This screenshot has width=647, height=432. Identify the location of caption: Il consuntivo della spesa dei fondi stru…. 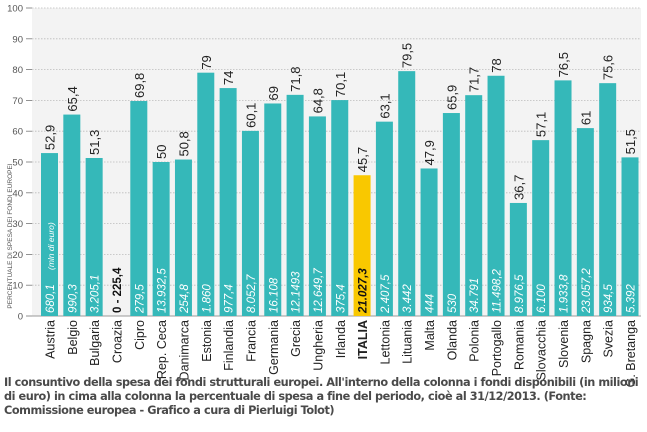
(321, 396).